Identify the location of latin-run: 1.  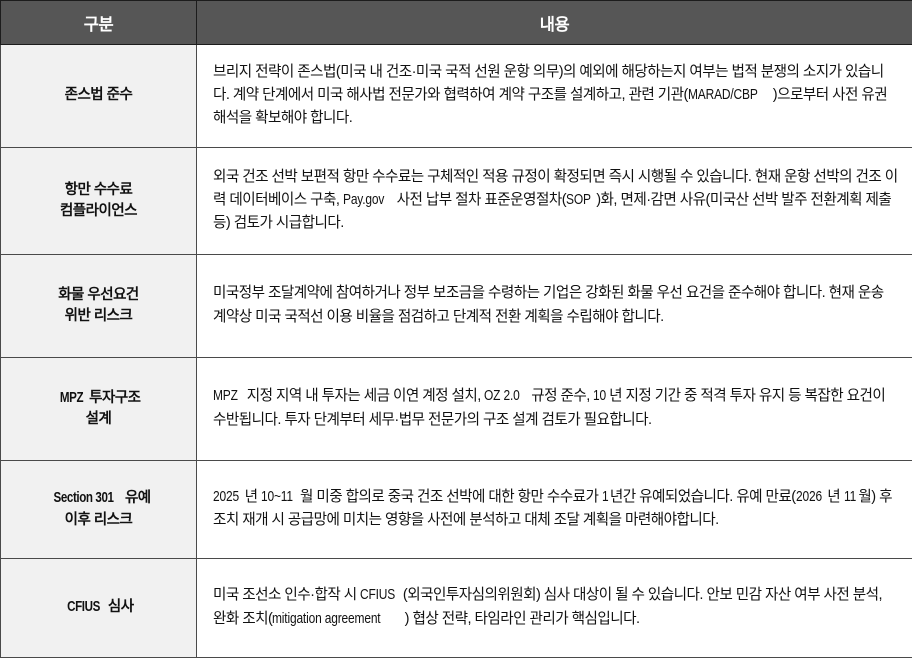
(605, 496).